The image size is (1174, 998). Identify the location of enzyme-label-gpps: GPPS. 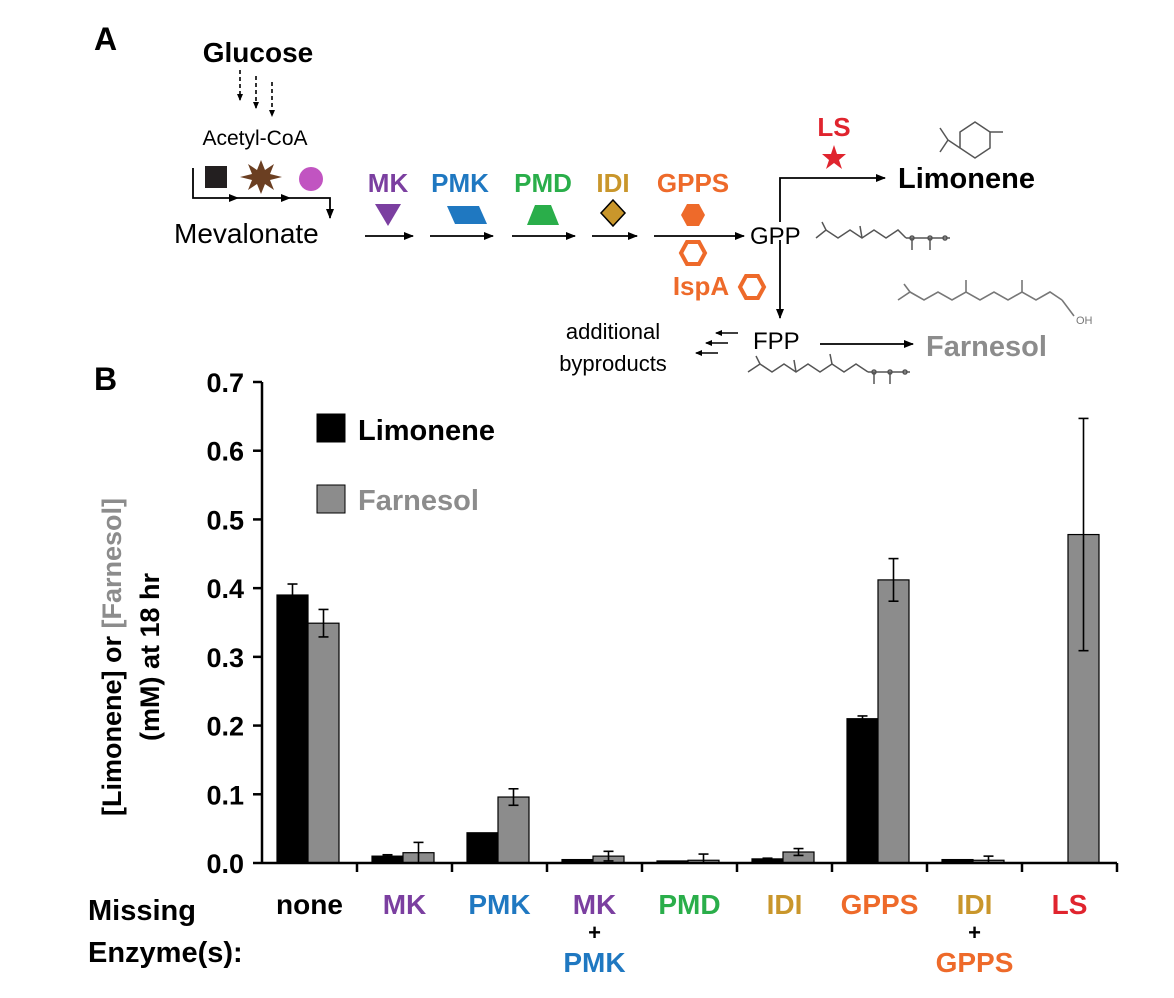
(693, 183).